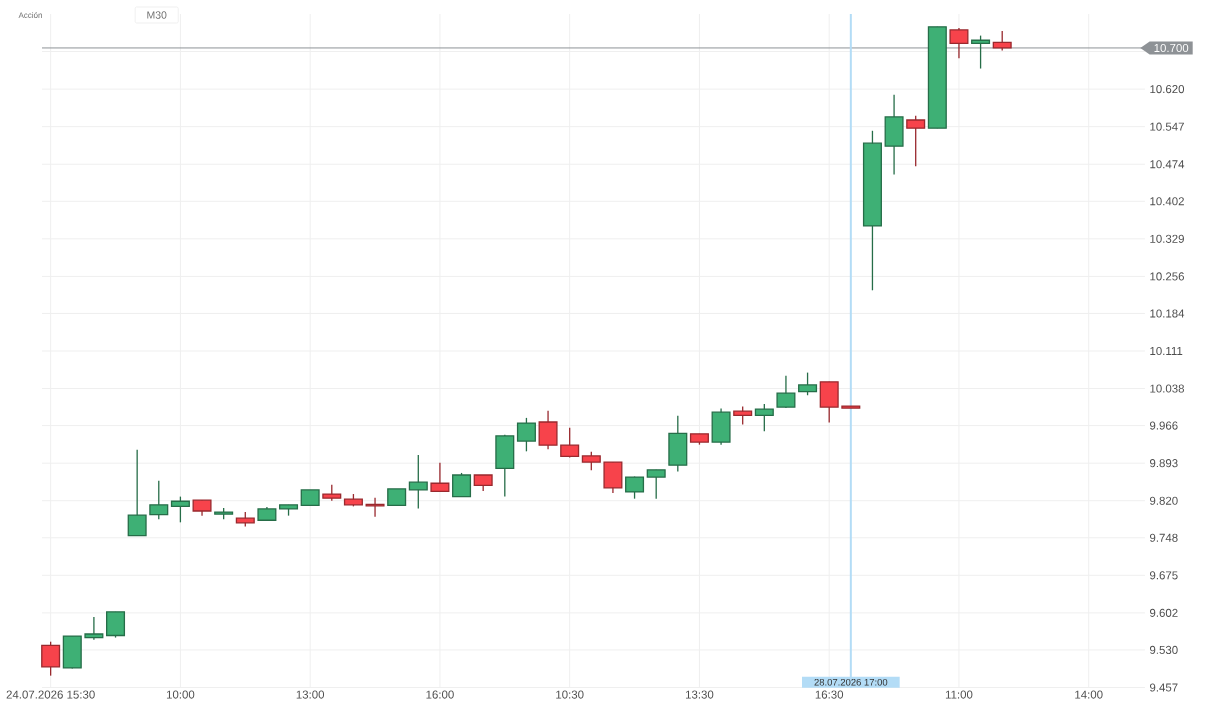 The width and height of the screenshot is (1207, 710). Describe the element at coordinates (50, 694) in the screenshot. I see `x-tick-label: 24.07.2026 15:30` at that location.